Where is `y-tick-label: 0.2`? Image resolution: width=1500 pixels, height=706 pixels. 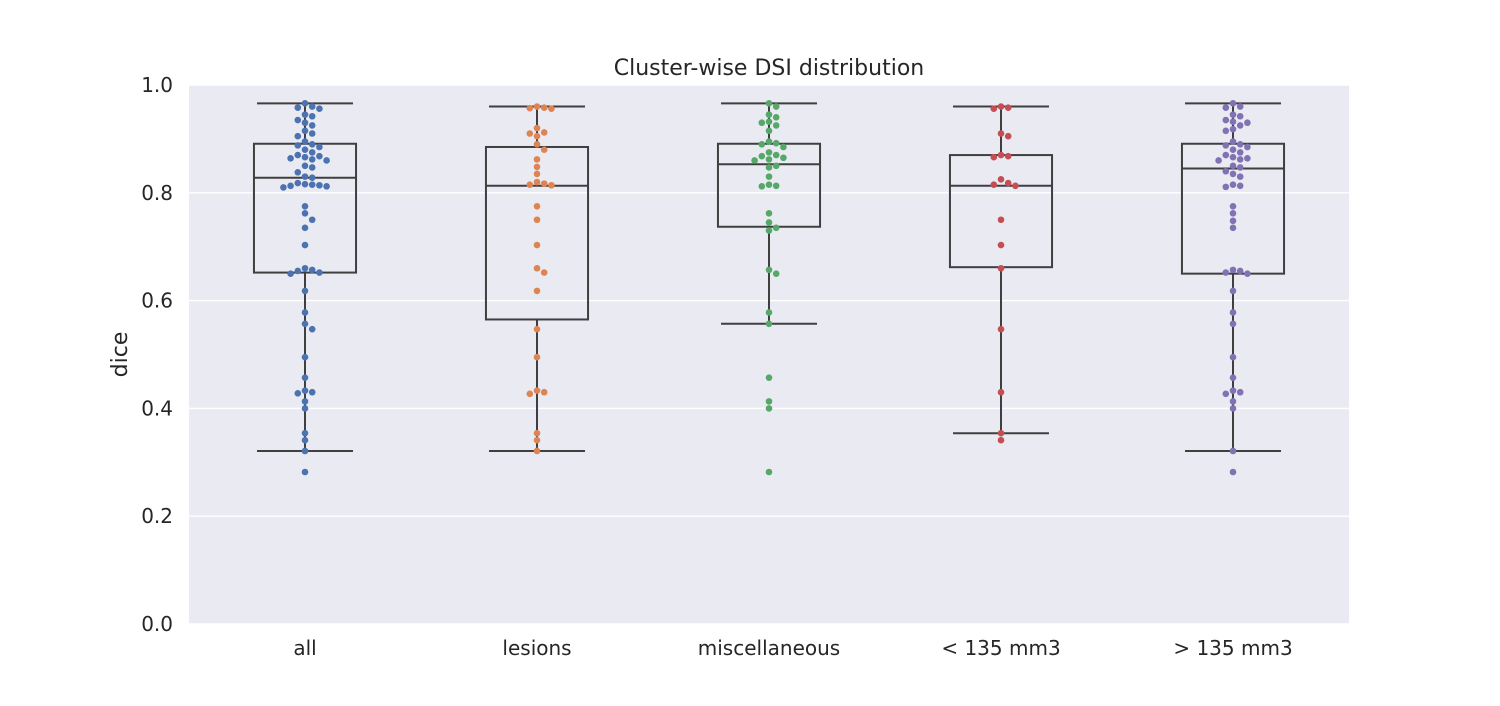 y-tick-label: 0.2 is located at coordinates (157, 516).